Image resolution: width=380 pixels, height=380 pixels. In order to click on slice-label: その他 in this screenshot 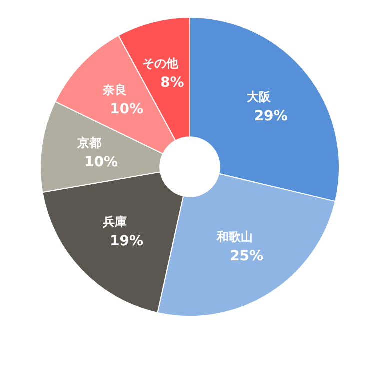, I will do `click(161, 63)`.